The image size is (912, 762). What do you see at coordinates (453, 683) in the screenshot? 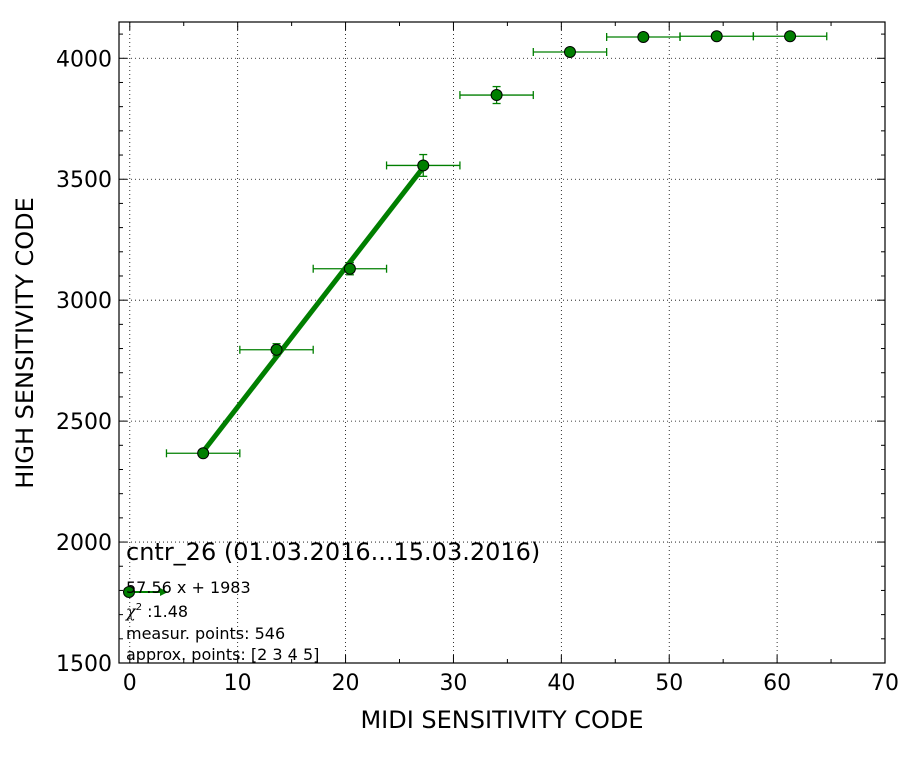
I see `x-tick-label: 30` at bounding box center [453, 683].